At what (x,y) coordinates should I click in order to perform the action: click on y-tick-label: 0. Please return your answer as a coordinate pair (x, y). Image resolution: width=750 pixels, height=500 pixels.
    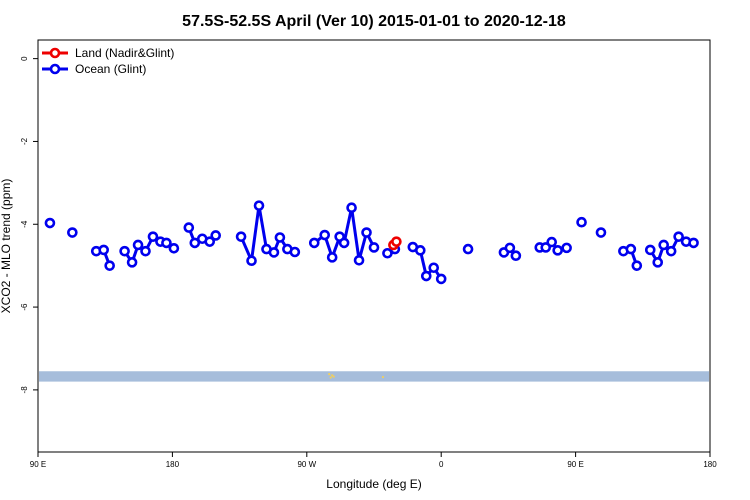
    Looking at the image, I should click on (24, 58).